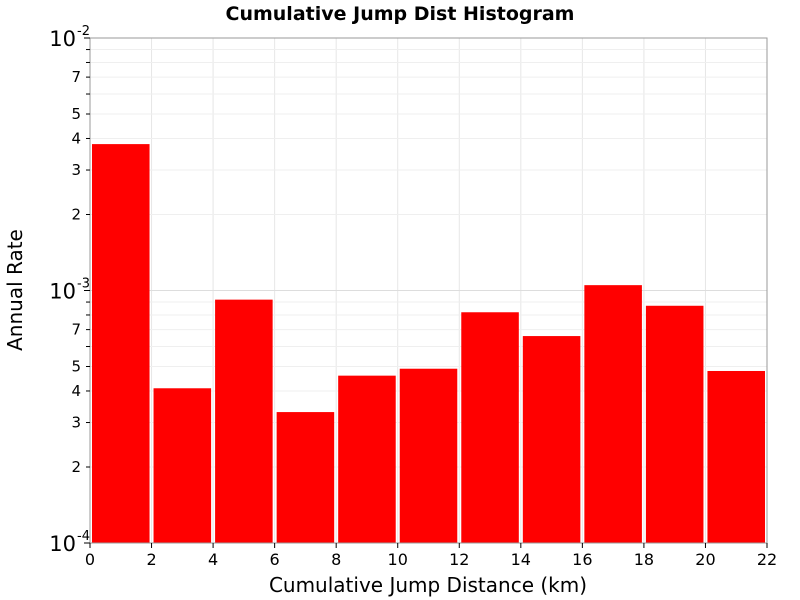 The image size is (800, 600). Describe the element at coordinates (521, 559) in the screenshot. I see `x-tick-label: 14` at that location.